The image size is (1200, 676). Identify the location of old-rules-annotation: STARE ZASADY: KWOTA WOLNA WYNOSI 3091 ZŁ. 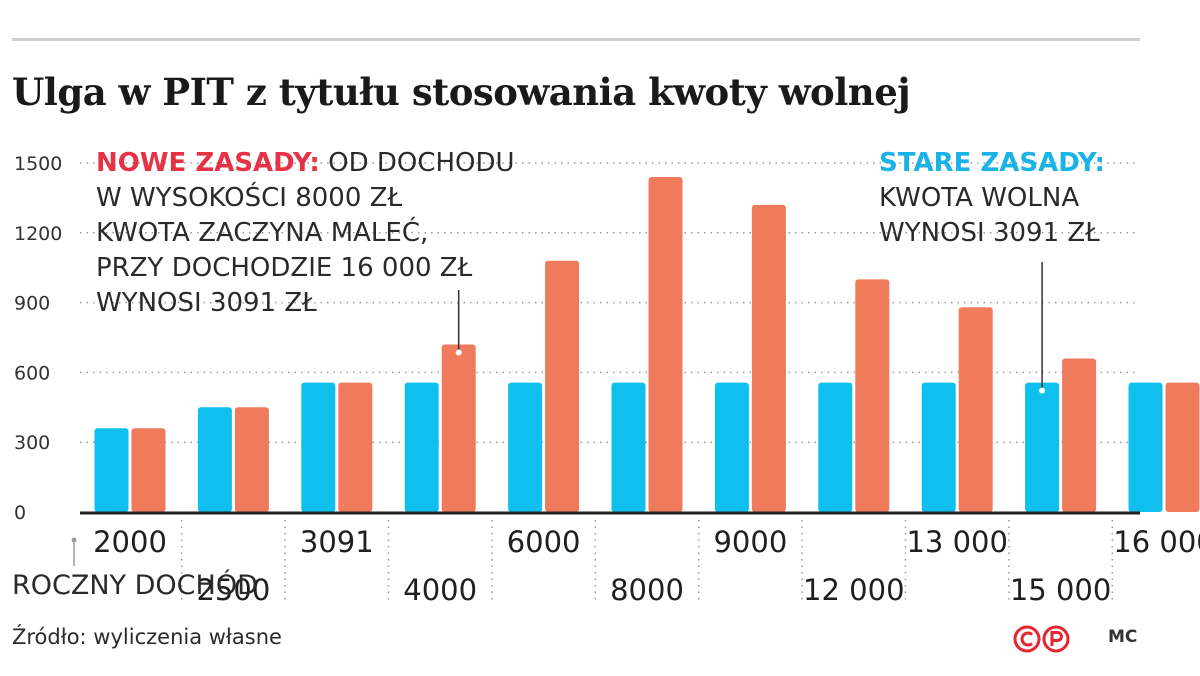
(992, 198).